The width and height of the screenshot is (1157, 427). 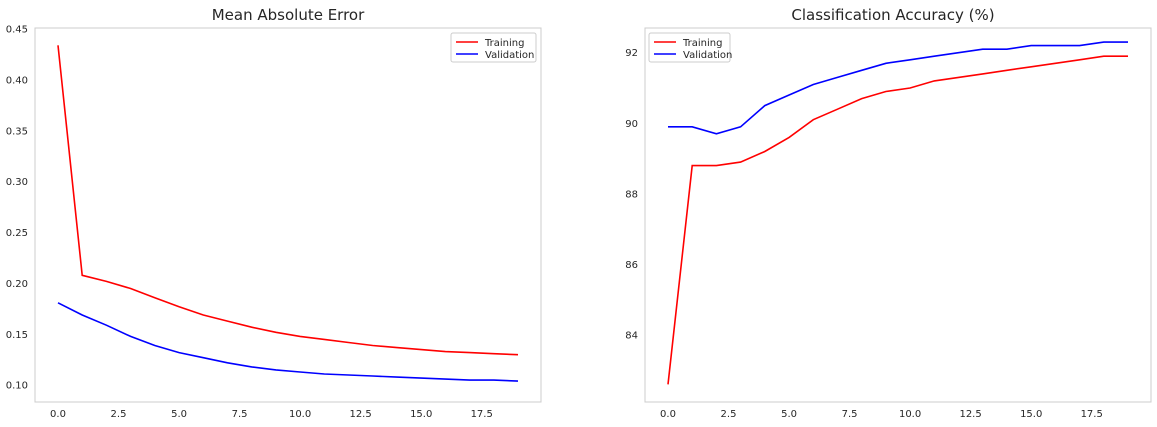 What do you see at coordinates (17, 284) in the screenshot?
I see `mae-y-tick-label: 0.20` at bounding box center [17, 284].